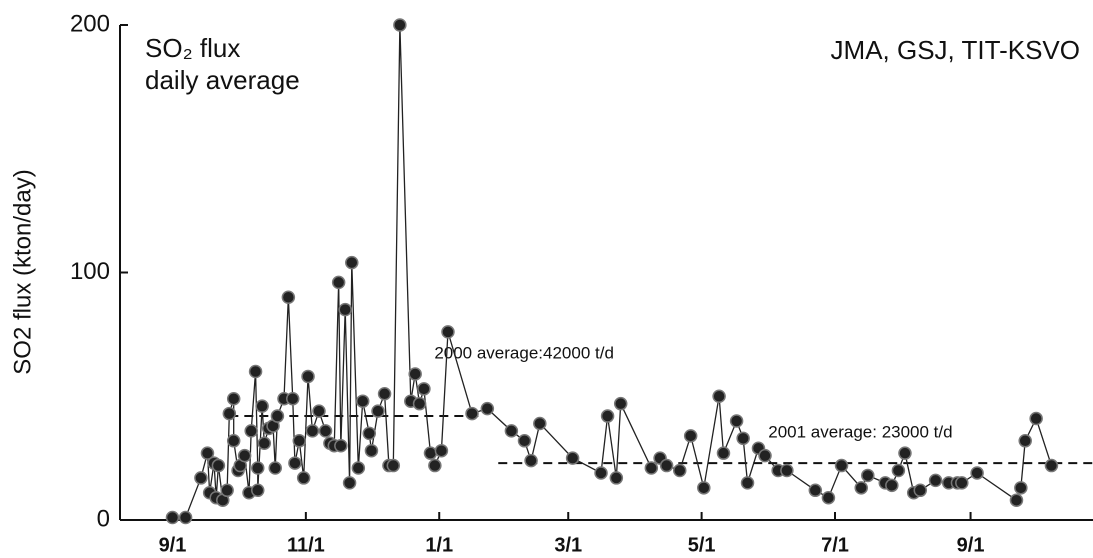  Describe the element at coordinates (90, 23) in the screenshot. I see `y-tick-label: 200` at that location.